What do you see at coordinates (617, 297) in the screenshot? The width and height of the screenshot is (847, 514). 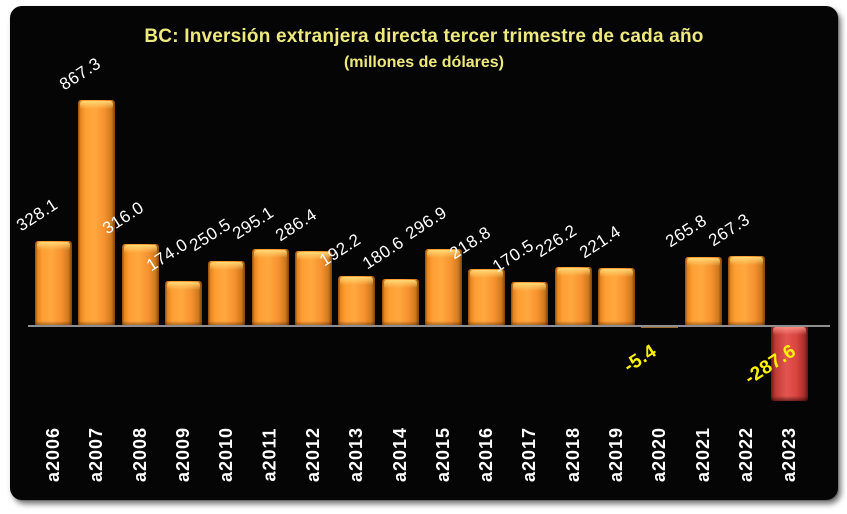 I see `bar-a2019` at bounding box center [617, 297].